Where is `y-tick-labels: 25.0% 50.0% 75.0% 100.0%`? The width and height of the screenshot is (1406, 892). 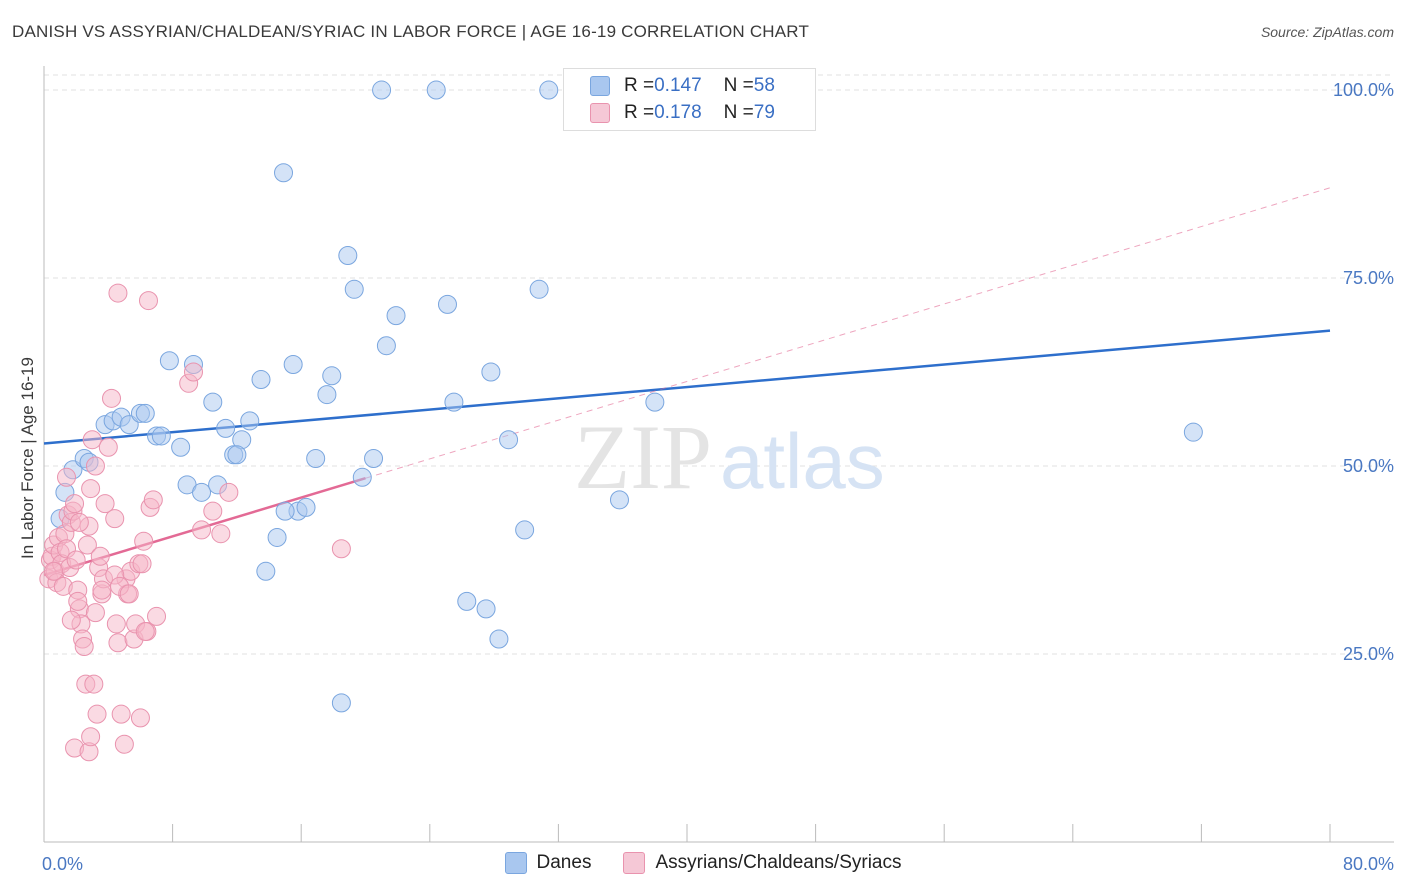
y-tick-labels: 25.0% 50.0% 75.0% 100.0% is located at coordinates (1363, 372).